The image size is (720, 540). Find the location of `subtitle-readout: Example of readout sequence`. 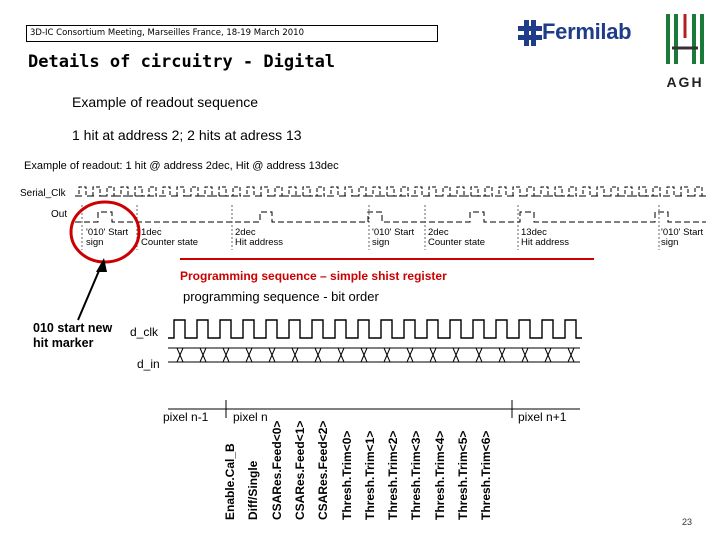

subtitle-readout: Example of readout sequence is located at coordinates (165, 102).